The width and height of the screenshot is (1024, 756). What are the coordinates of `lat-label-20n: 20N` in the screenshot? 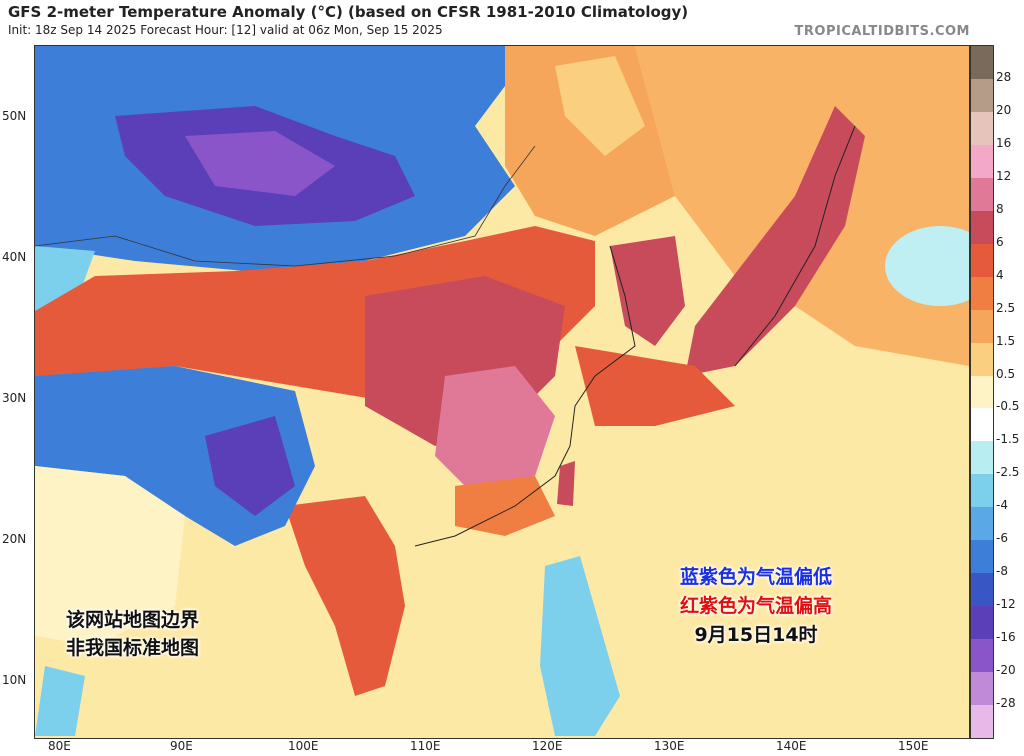 It's located at (14, 539).